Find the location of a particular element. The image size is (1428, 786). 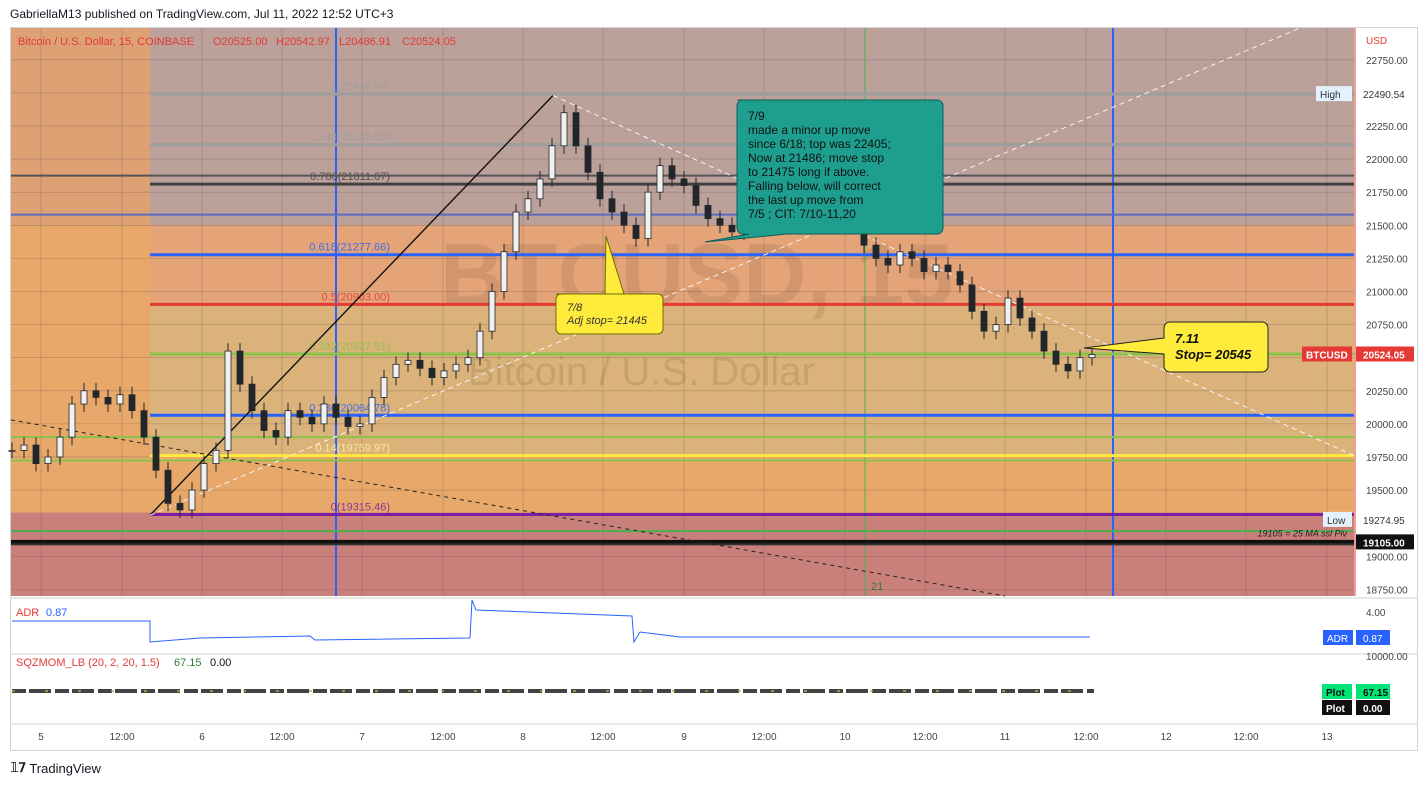

x-tick-label: 8 is located at coordinates (523, 737).